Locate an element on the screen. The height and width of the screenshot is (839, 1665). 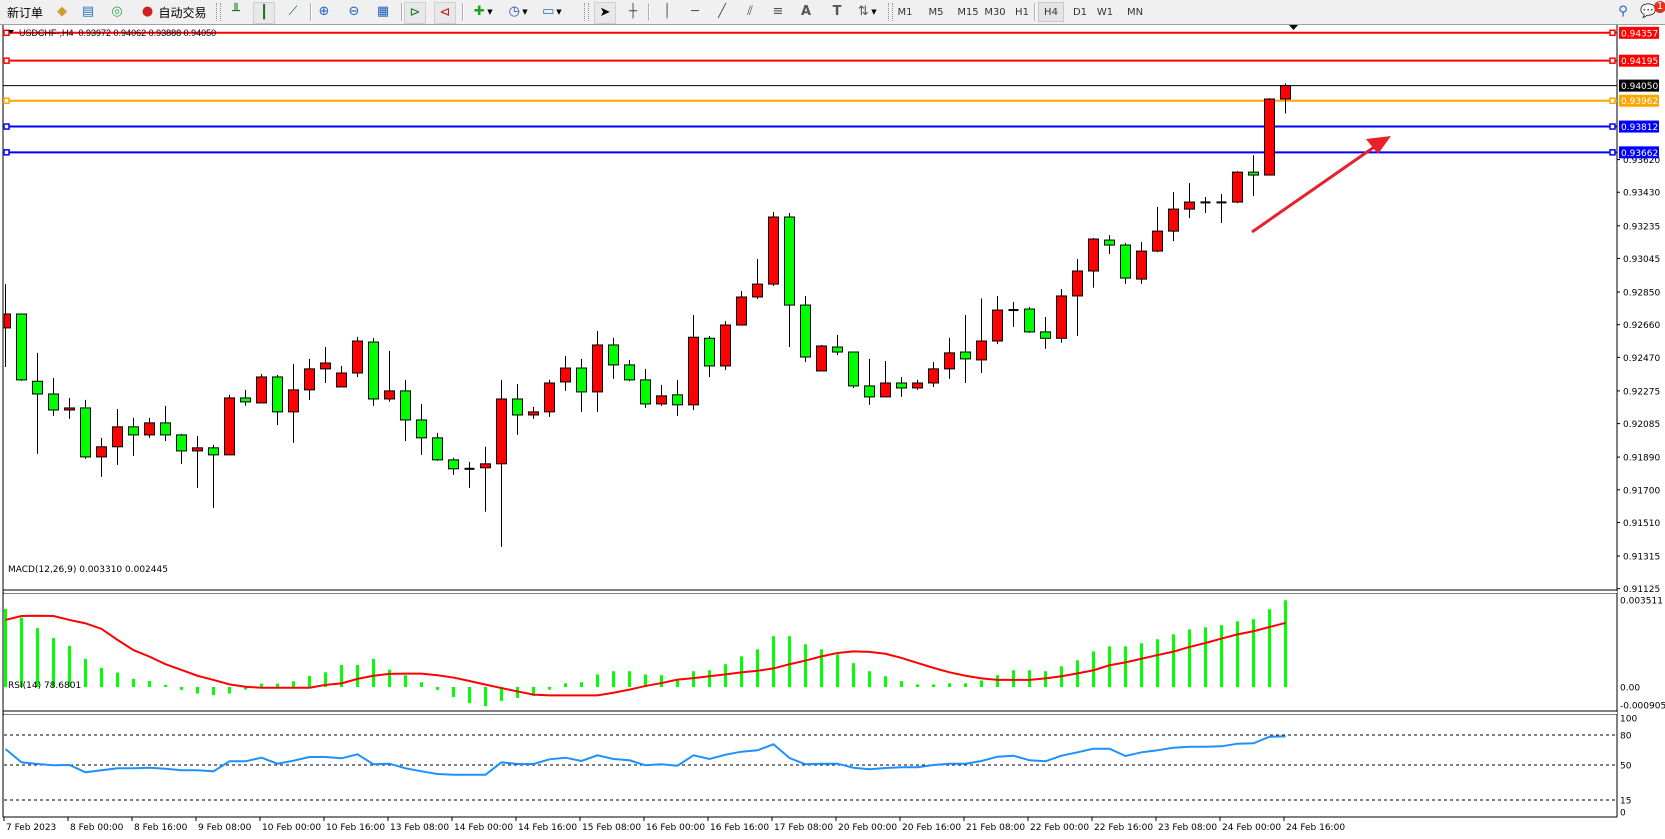
timeframe-w1-button: W1 is located at coordinates (1105, 12).